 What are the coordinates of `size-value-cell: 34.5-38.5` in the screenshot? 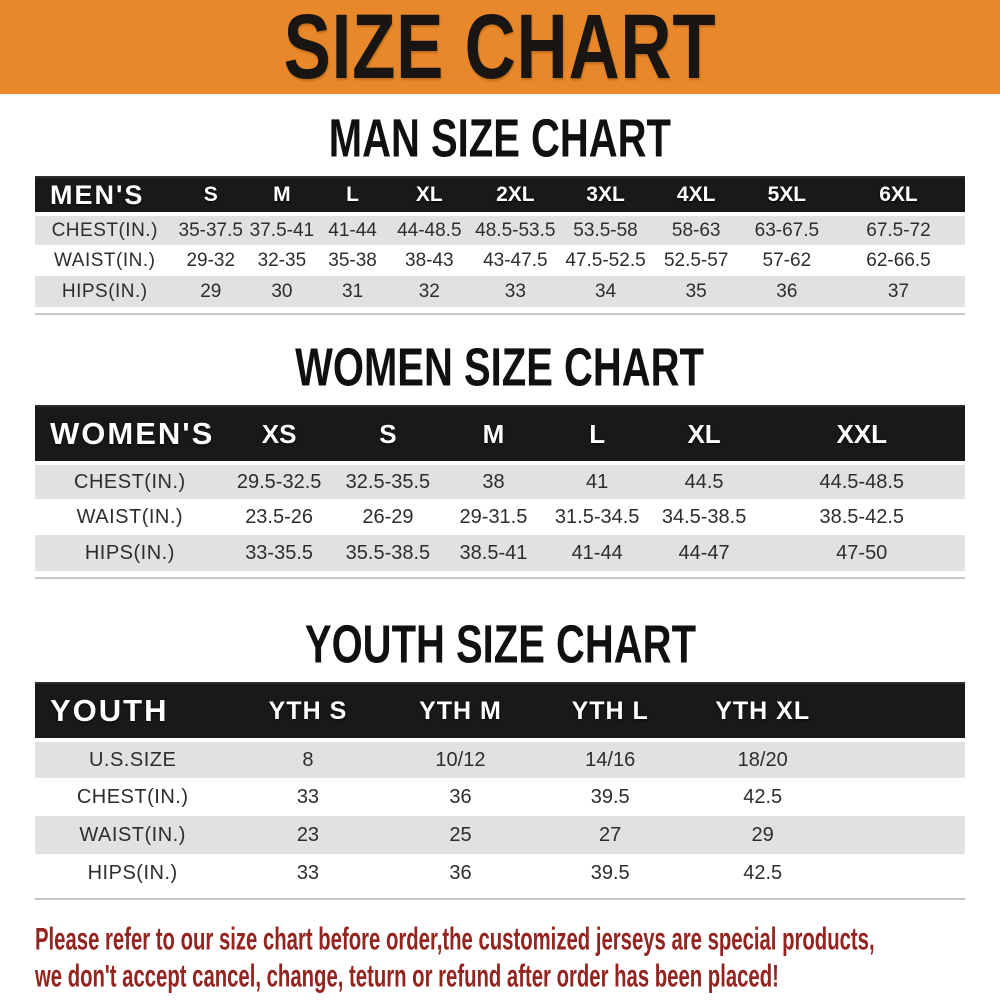 It's located at (704, 516).